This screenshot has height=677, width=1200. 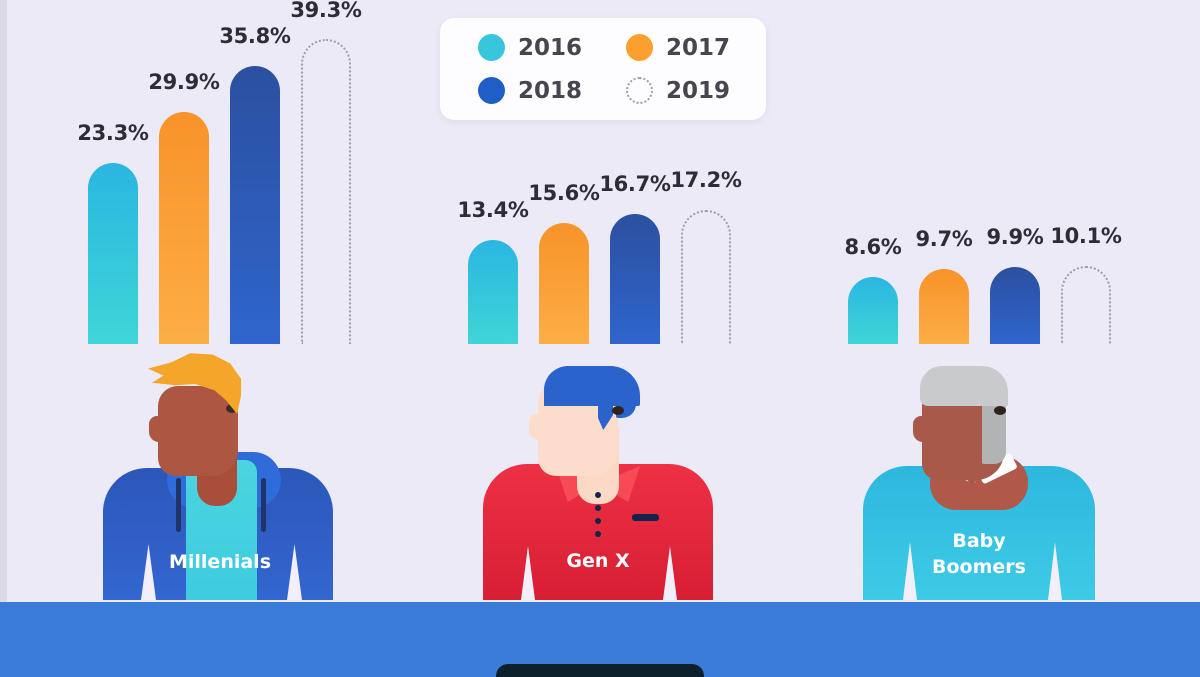 I want to click on figure-label-babyboomers: Baby Boomers, so click(x=979, y=554).